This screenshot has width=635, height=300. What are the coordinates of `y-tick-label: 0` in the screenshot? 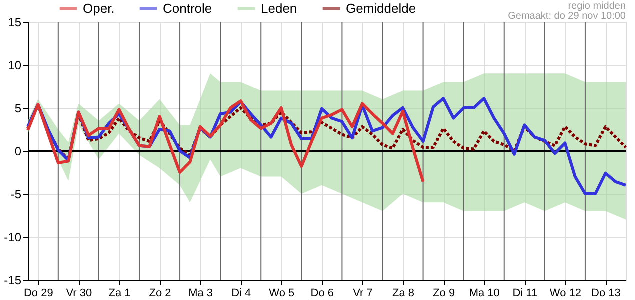 It's located at (18, 151).